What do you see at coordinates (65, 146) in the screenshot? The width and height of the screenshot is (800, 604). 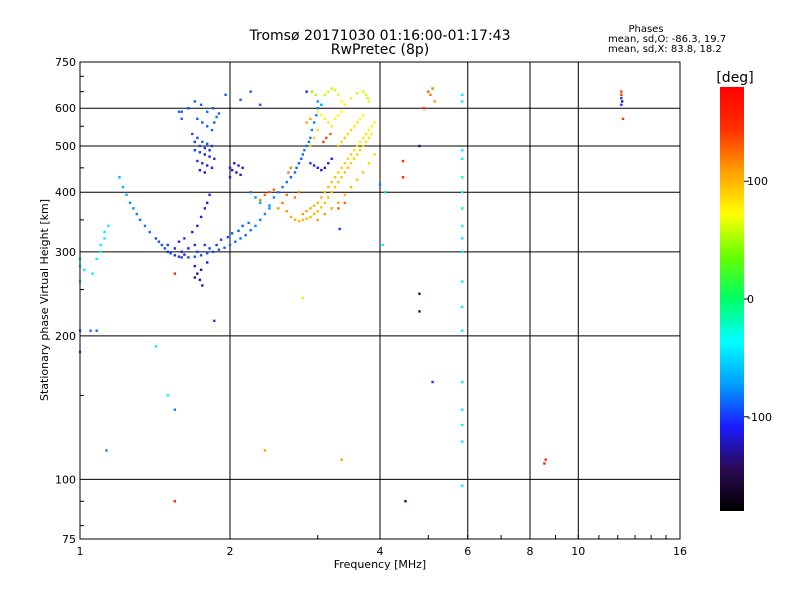 I see `y-tick-label: 500` at bounding box center [65, 146].